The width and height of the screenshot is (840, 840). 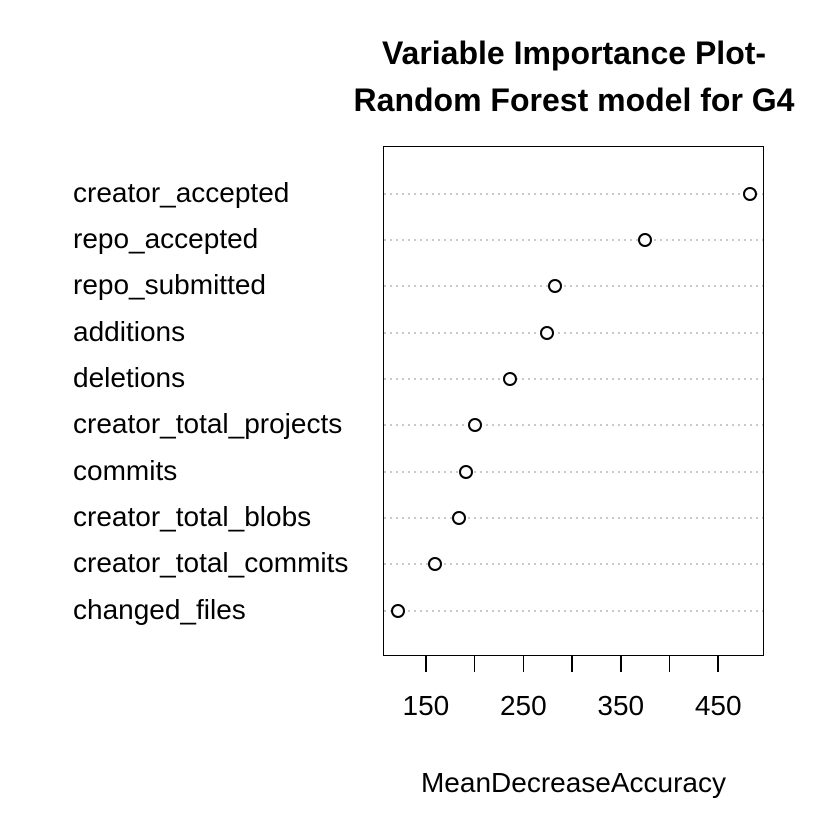 What do you see at coordinates (573, 378) in the screenshot?
I see `gridline-deletions` at bounding box center [573, 378].